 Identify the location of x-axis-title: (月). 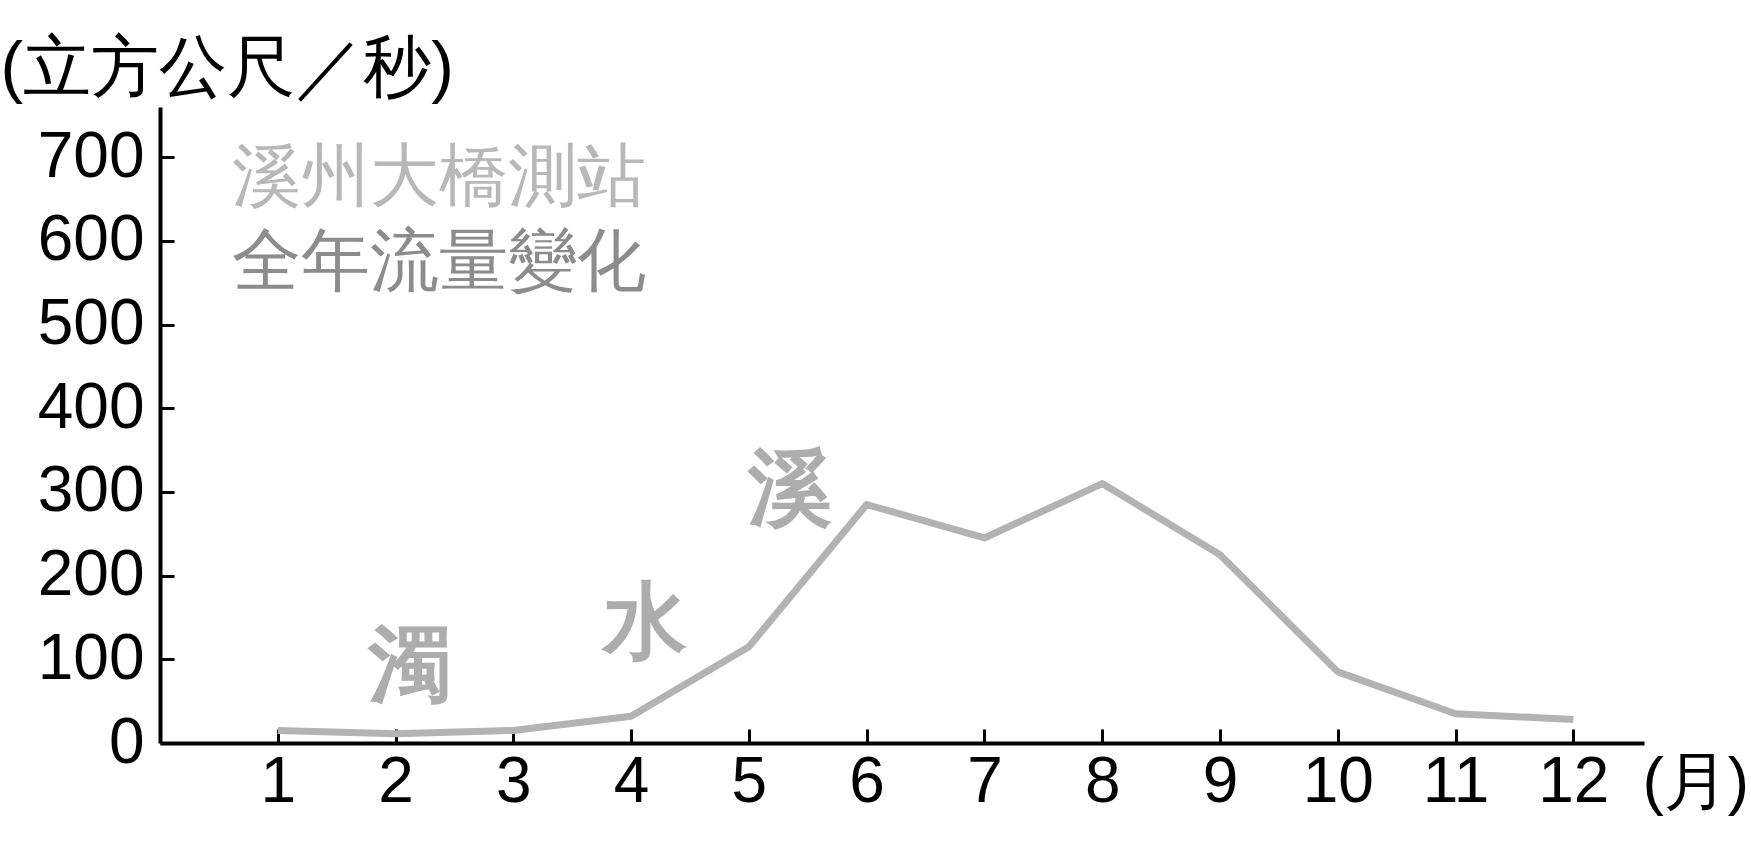
(1696, 780).